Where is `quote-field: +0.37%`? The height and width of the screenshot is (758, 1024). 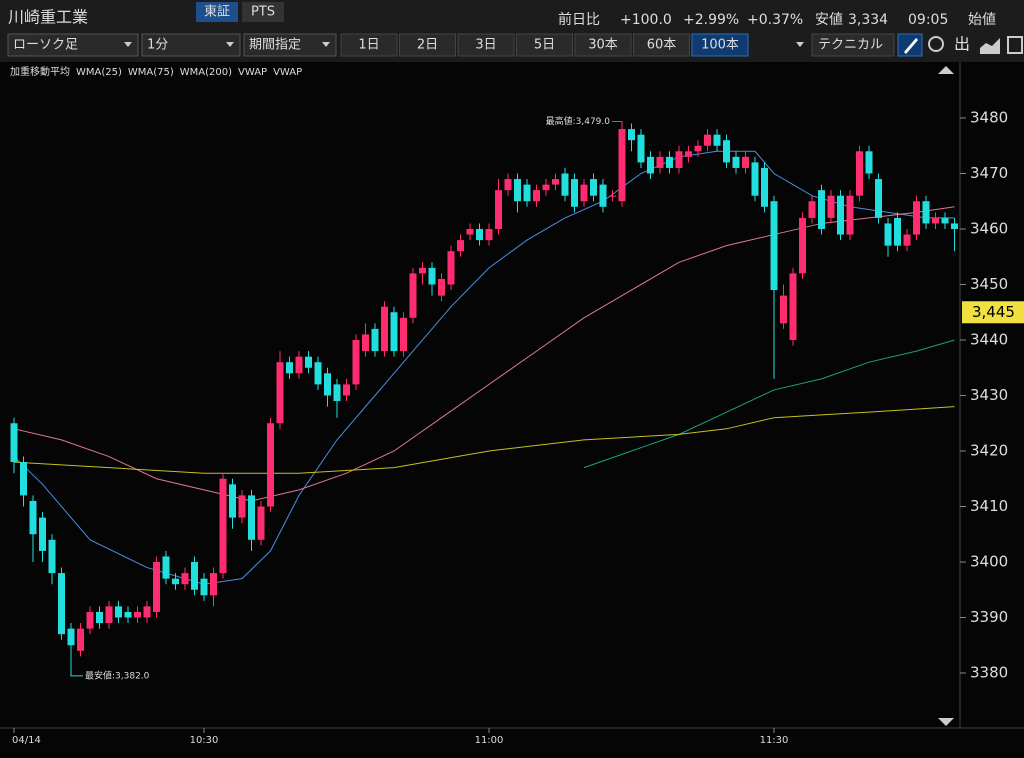 quote-field: +0.37% is located at coordinates (775, 20).